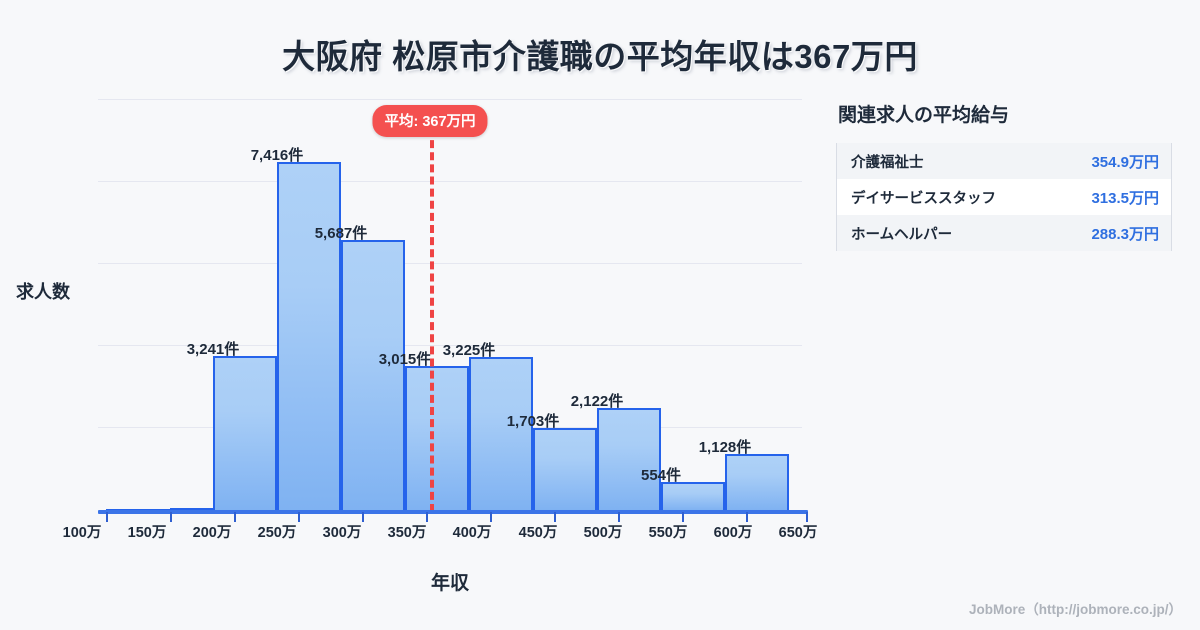 The image size is (1200, 630). Describe the element at coordinates (407, 533) in the screenshot. I see `x-tick-label-350: 350万` at that location.